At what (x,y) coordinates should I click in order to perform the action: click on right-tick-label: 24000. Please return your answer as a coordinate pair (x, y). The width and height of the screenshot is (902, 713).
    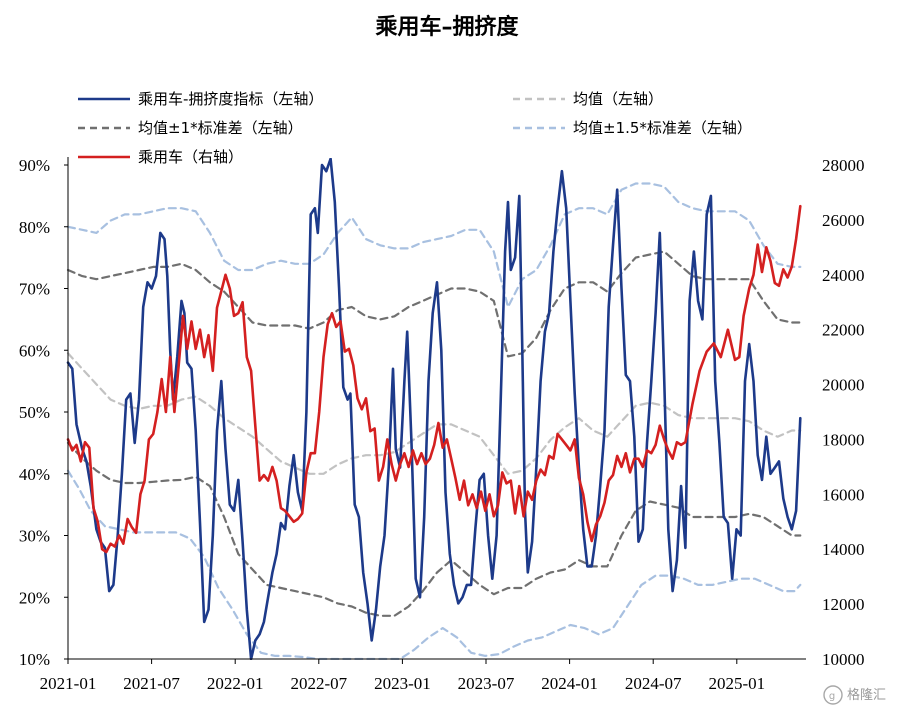
    Looking at the image, I should click on (843, 275).